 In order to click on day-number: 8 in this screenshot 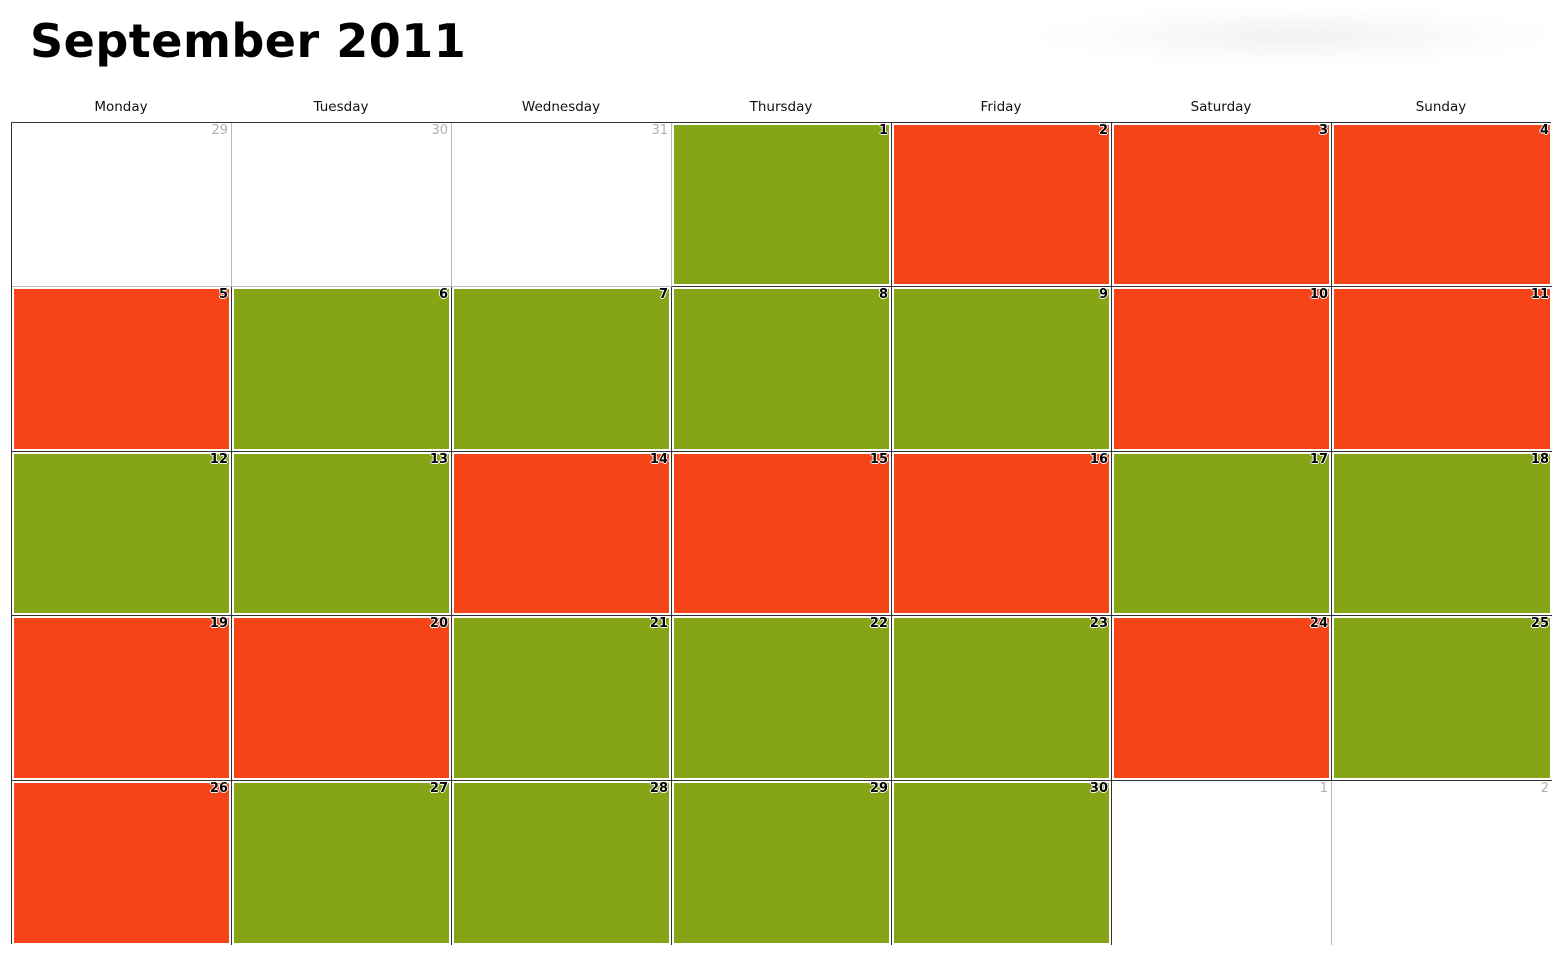, I will do `click(883, 295)`.